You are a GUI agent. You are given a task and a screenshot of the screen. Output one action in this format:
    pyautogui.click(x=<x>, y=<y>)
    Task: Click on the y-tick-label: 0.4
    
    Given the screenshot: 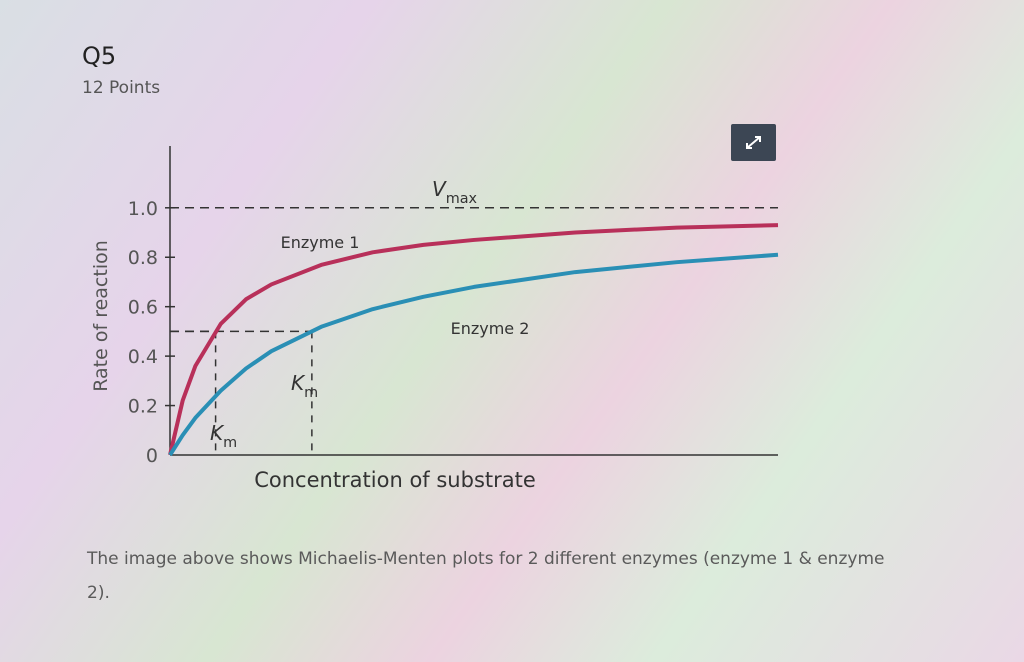 What is the action you would take?
    pyautogui.click(x=143, y=357)
    